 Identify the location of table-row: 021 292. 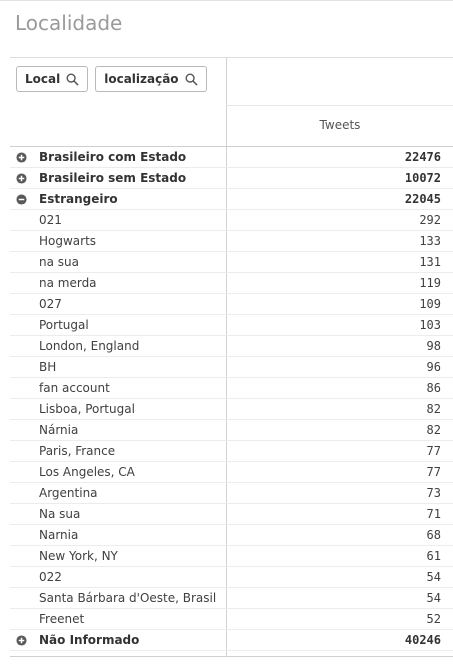
(231, 220).